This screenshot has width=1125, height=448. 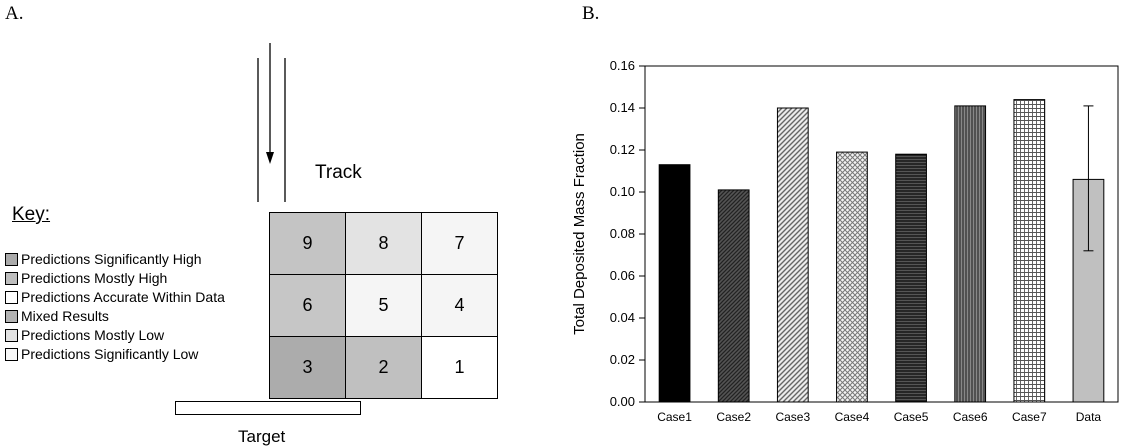 What do you see at coordinates (622, 359) in the screenshot?
I see `y-tick-label: 0.02` at bounding box center [622, 359].